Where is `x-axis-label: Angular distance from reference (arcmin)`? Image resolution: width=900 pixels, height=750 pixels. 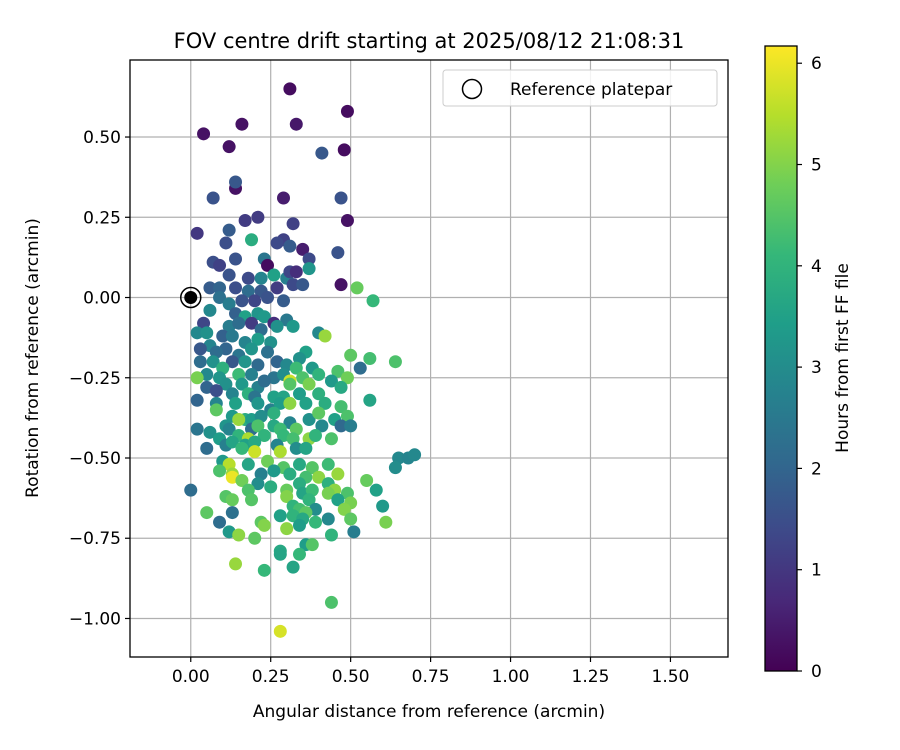 x-axis-label: Angular distance from reference (arcmin) is located at coordinates (429, 712).